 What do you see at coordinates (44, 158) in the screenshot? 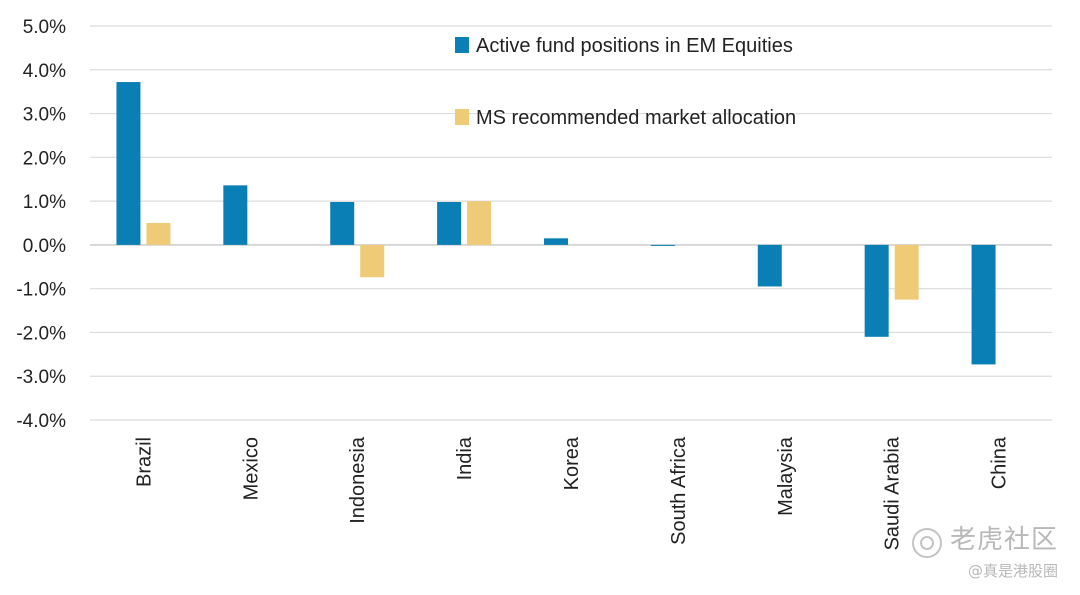
I see `y-tick-label: 2.0%` at bounding box center [44, 158].